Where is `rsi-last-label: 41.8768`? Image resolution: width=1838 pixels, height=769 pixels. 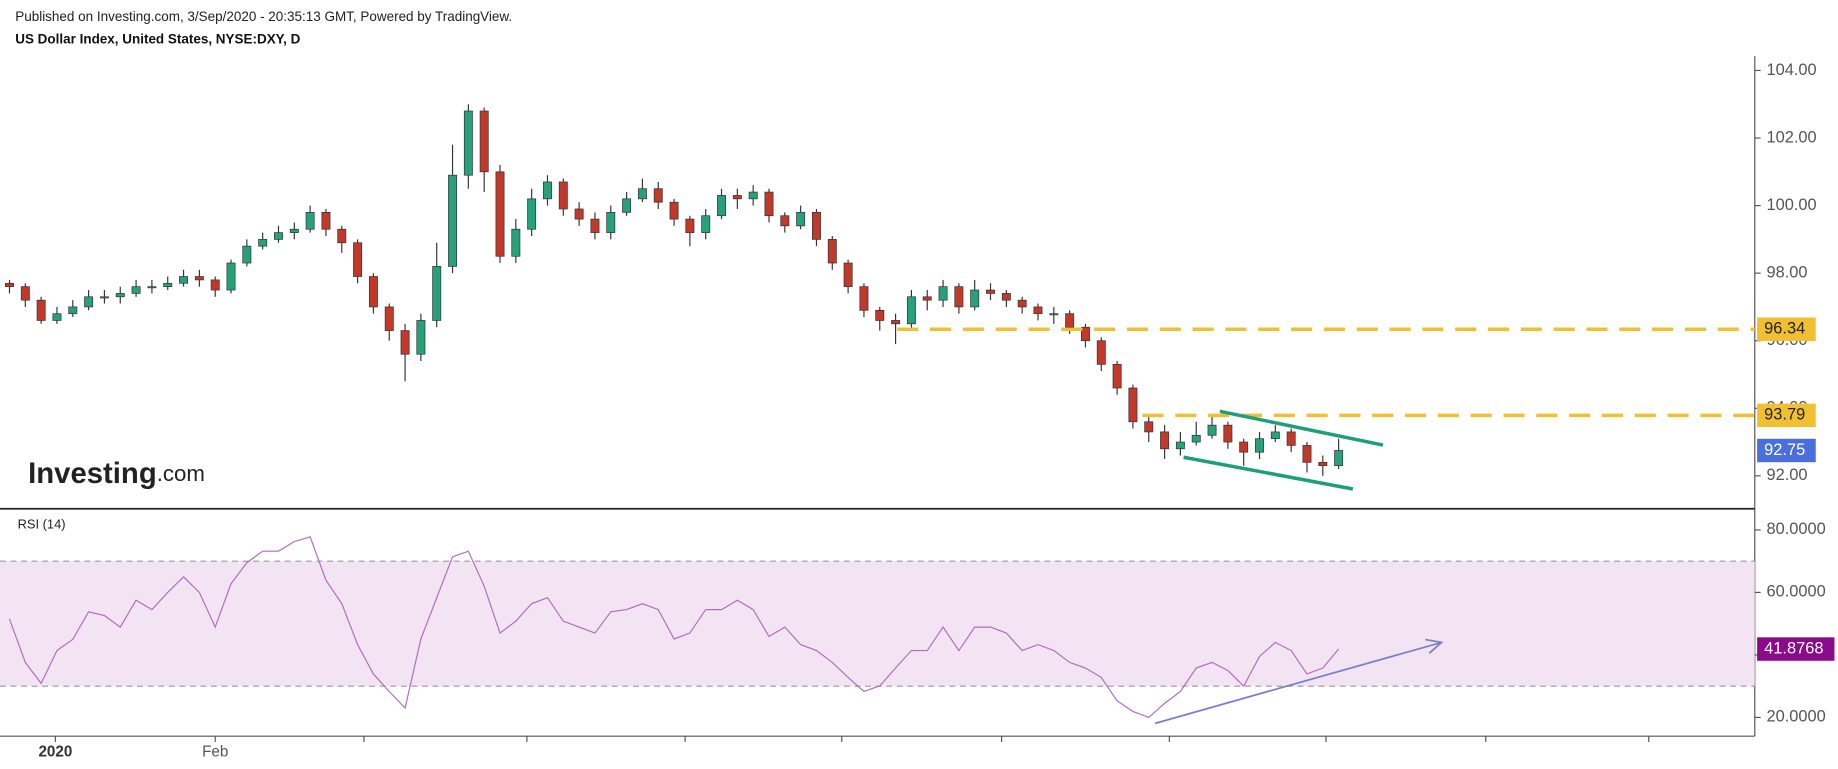
rsi-last-label: 41.8768 is located at coordinates (1793, 648).